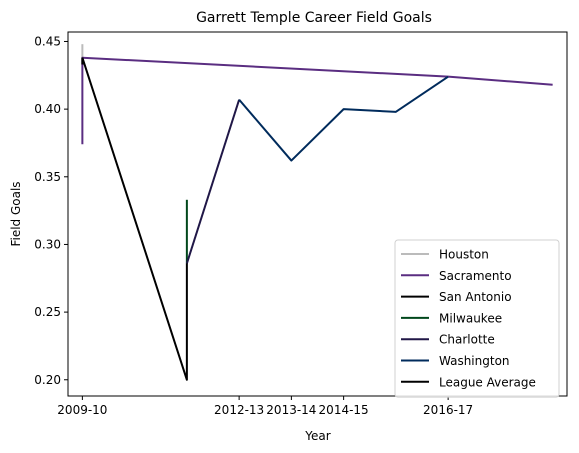 The height and width of the screenshot is (453, 579). What do you see at coordinates (317, 436) in the screenshot?
I see `x-axis-label: Year` at bounding box center [317, 436].